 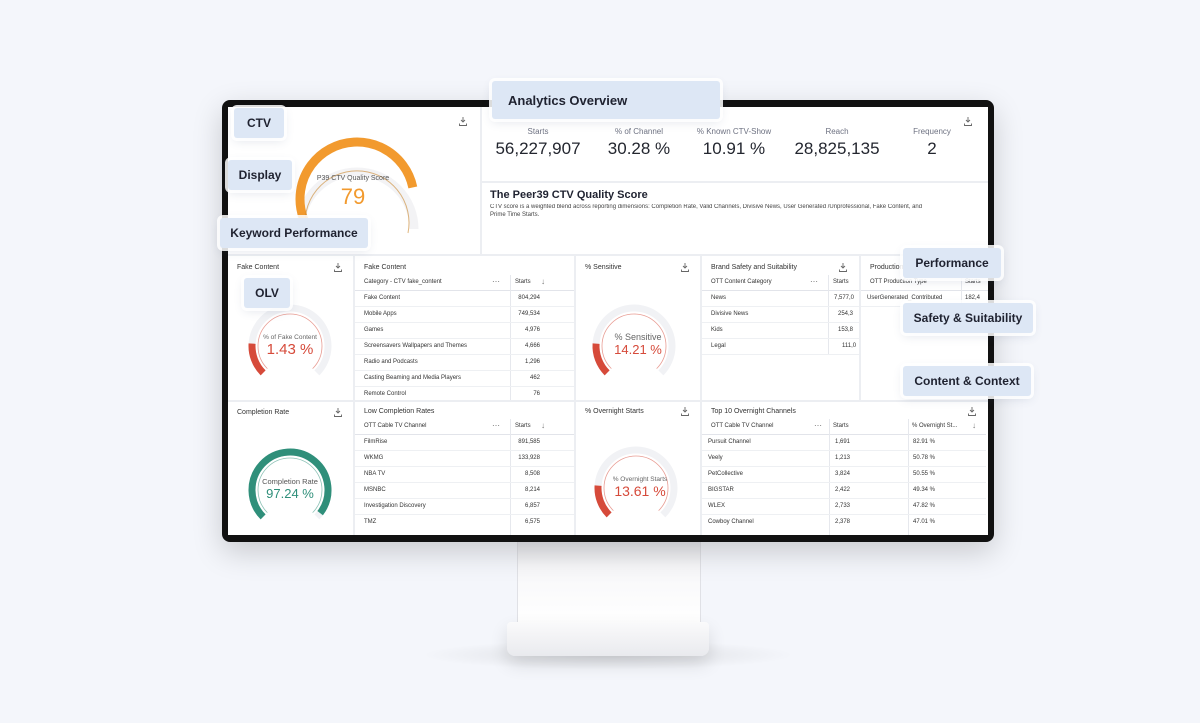 What do you see at coordinates (780, 298) in the screenshot?
I see `table-row: News 7,577,0` at bounding box center [780, 298].